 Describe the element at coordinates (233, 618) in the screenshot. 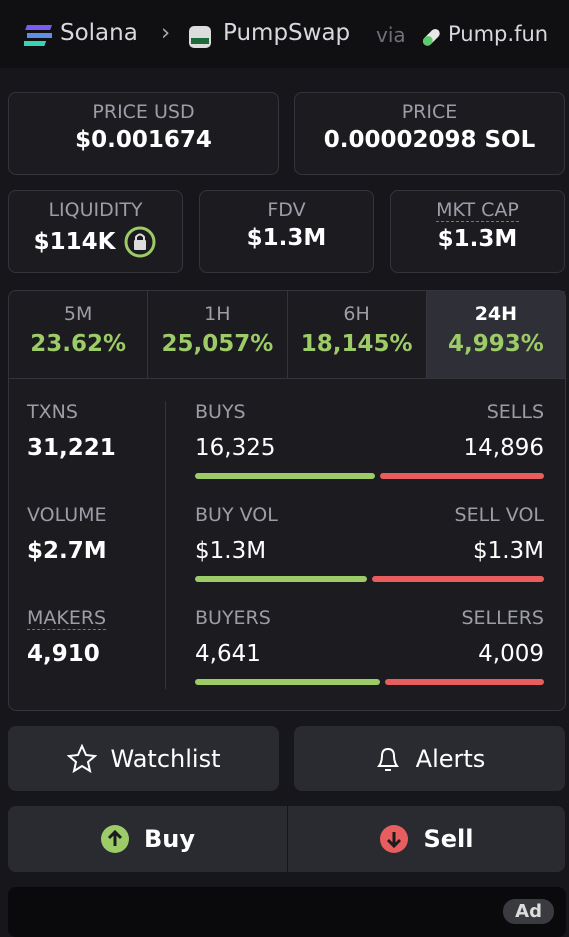

I see `buy-label: BUYERS` at that location.